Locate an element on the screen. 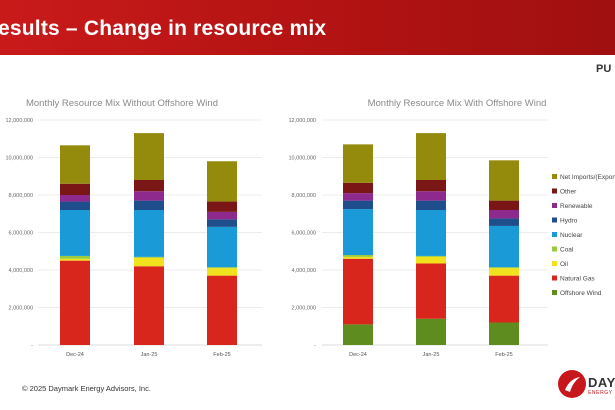  company-logo: DAY ENERGY is located at coordinates (585, 384).